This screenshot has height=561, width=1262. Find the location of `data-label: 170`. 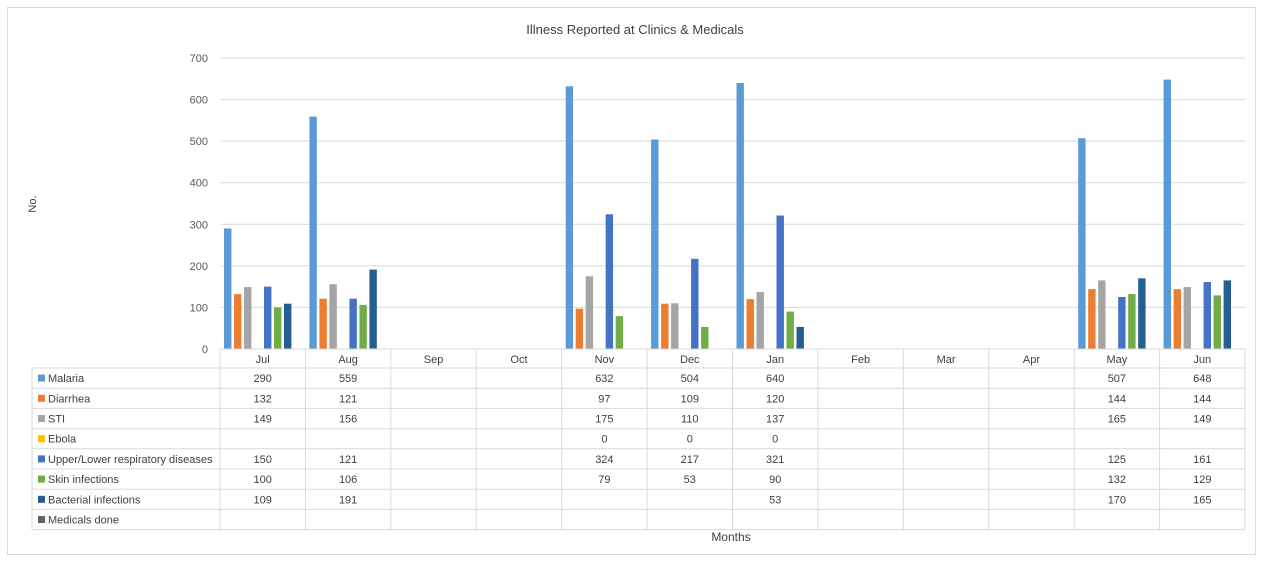

data-label: 170 is located at coordinates (1117, 500).